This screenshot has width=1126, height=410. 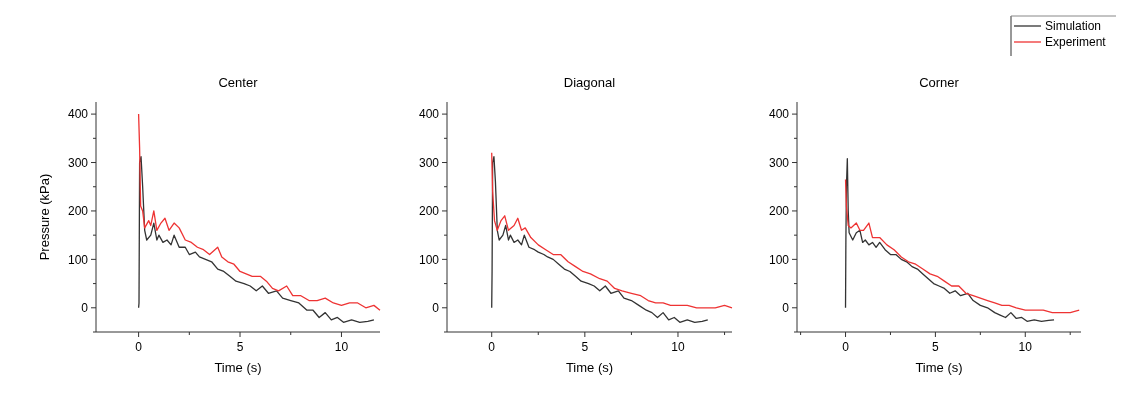 What do you see at coordinates (1073, 26) in the screenshot?
I see `legend-label: Simulation` at bounding box center [1073, 26].